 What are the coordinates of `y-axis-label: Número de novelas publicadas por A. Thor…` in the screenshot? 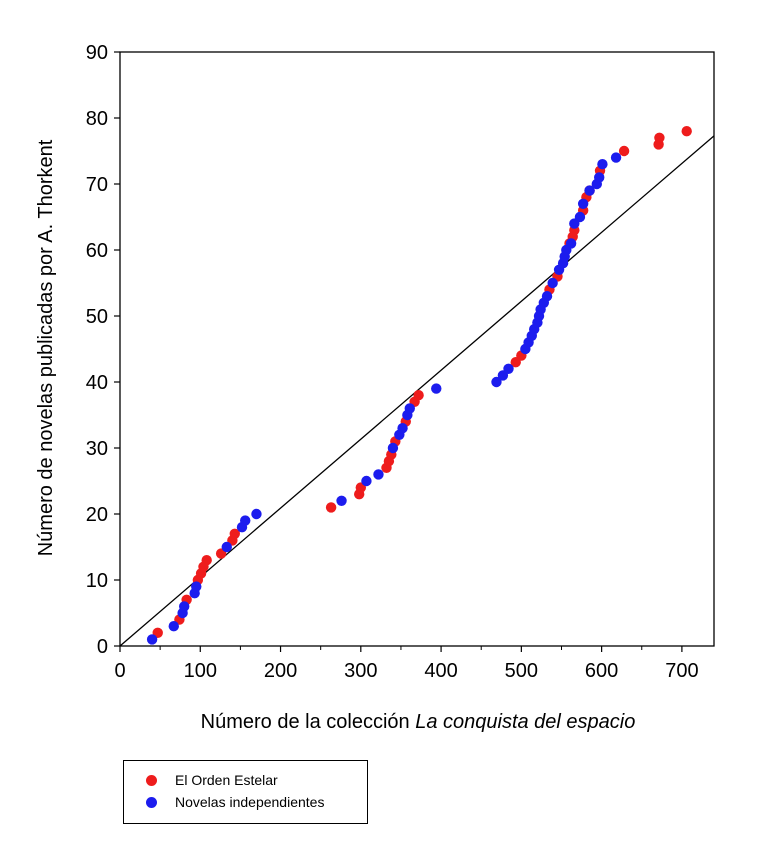 It's located at (46, 347).